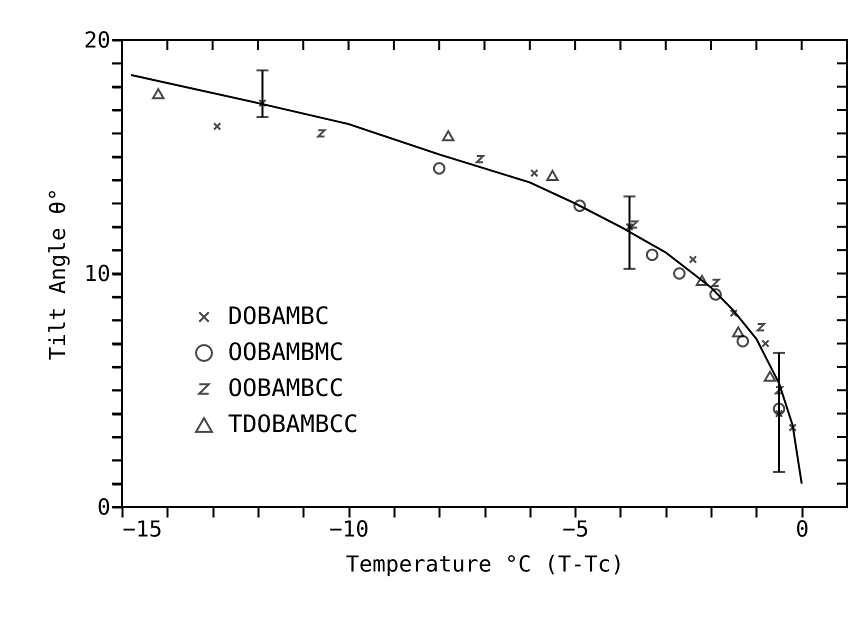 The image size is (856, 629). Describe the element at coordinates (485, 565) in the screenshot. I see `x-axis-title: Temperature °C (T-Tc)` at that location.